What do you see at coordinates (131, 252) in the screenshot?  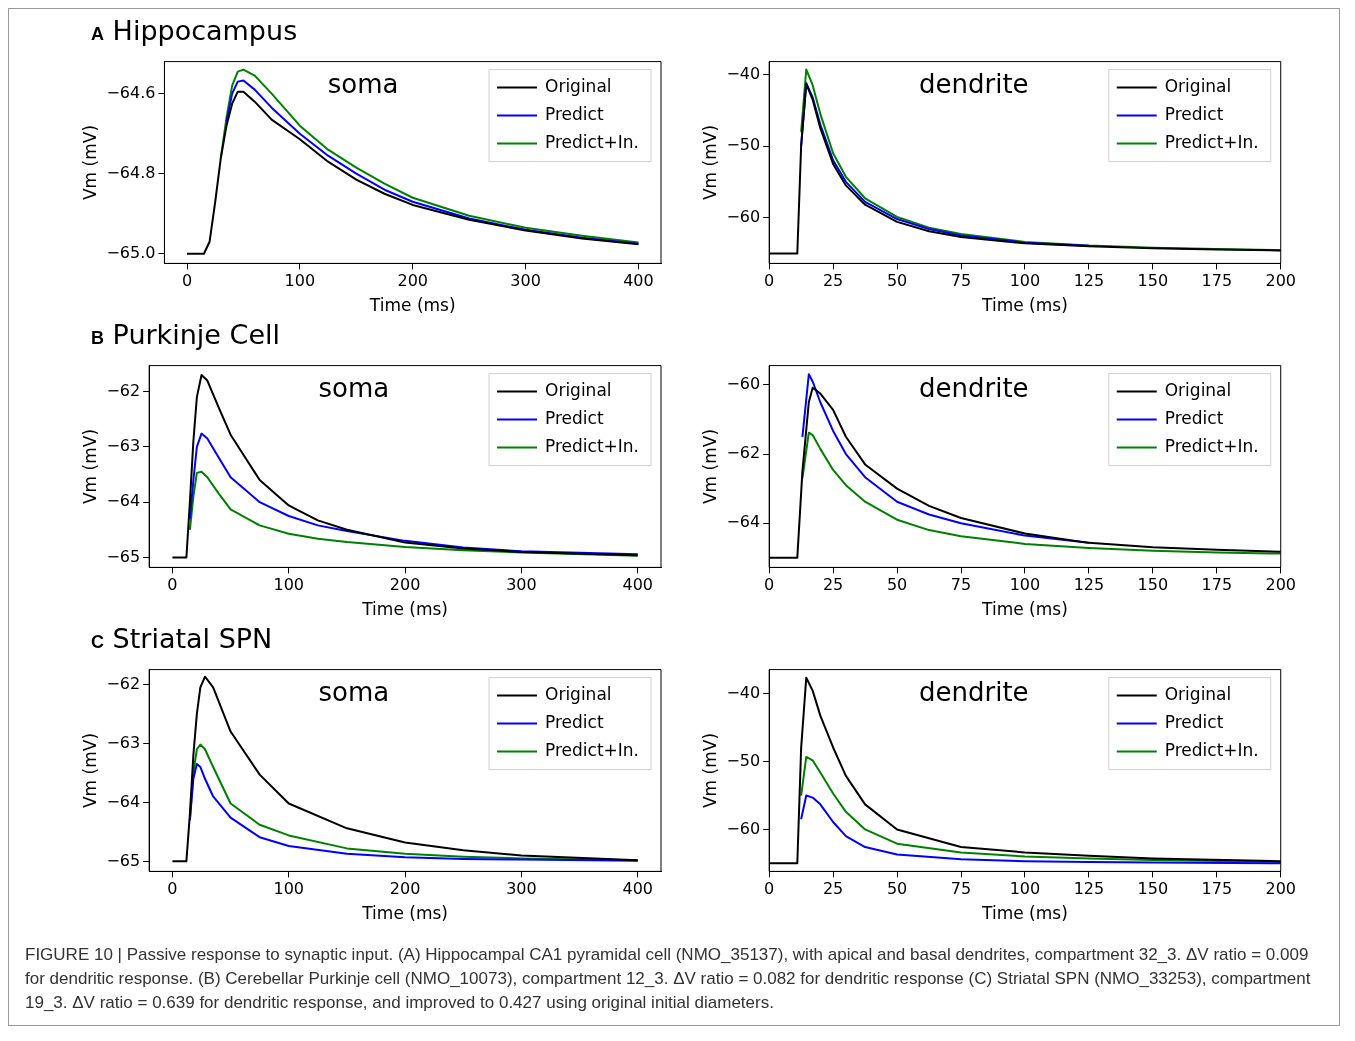 I see `y-tick-label: −65.0` at bounding box center [131, 252].